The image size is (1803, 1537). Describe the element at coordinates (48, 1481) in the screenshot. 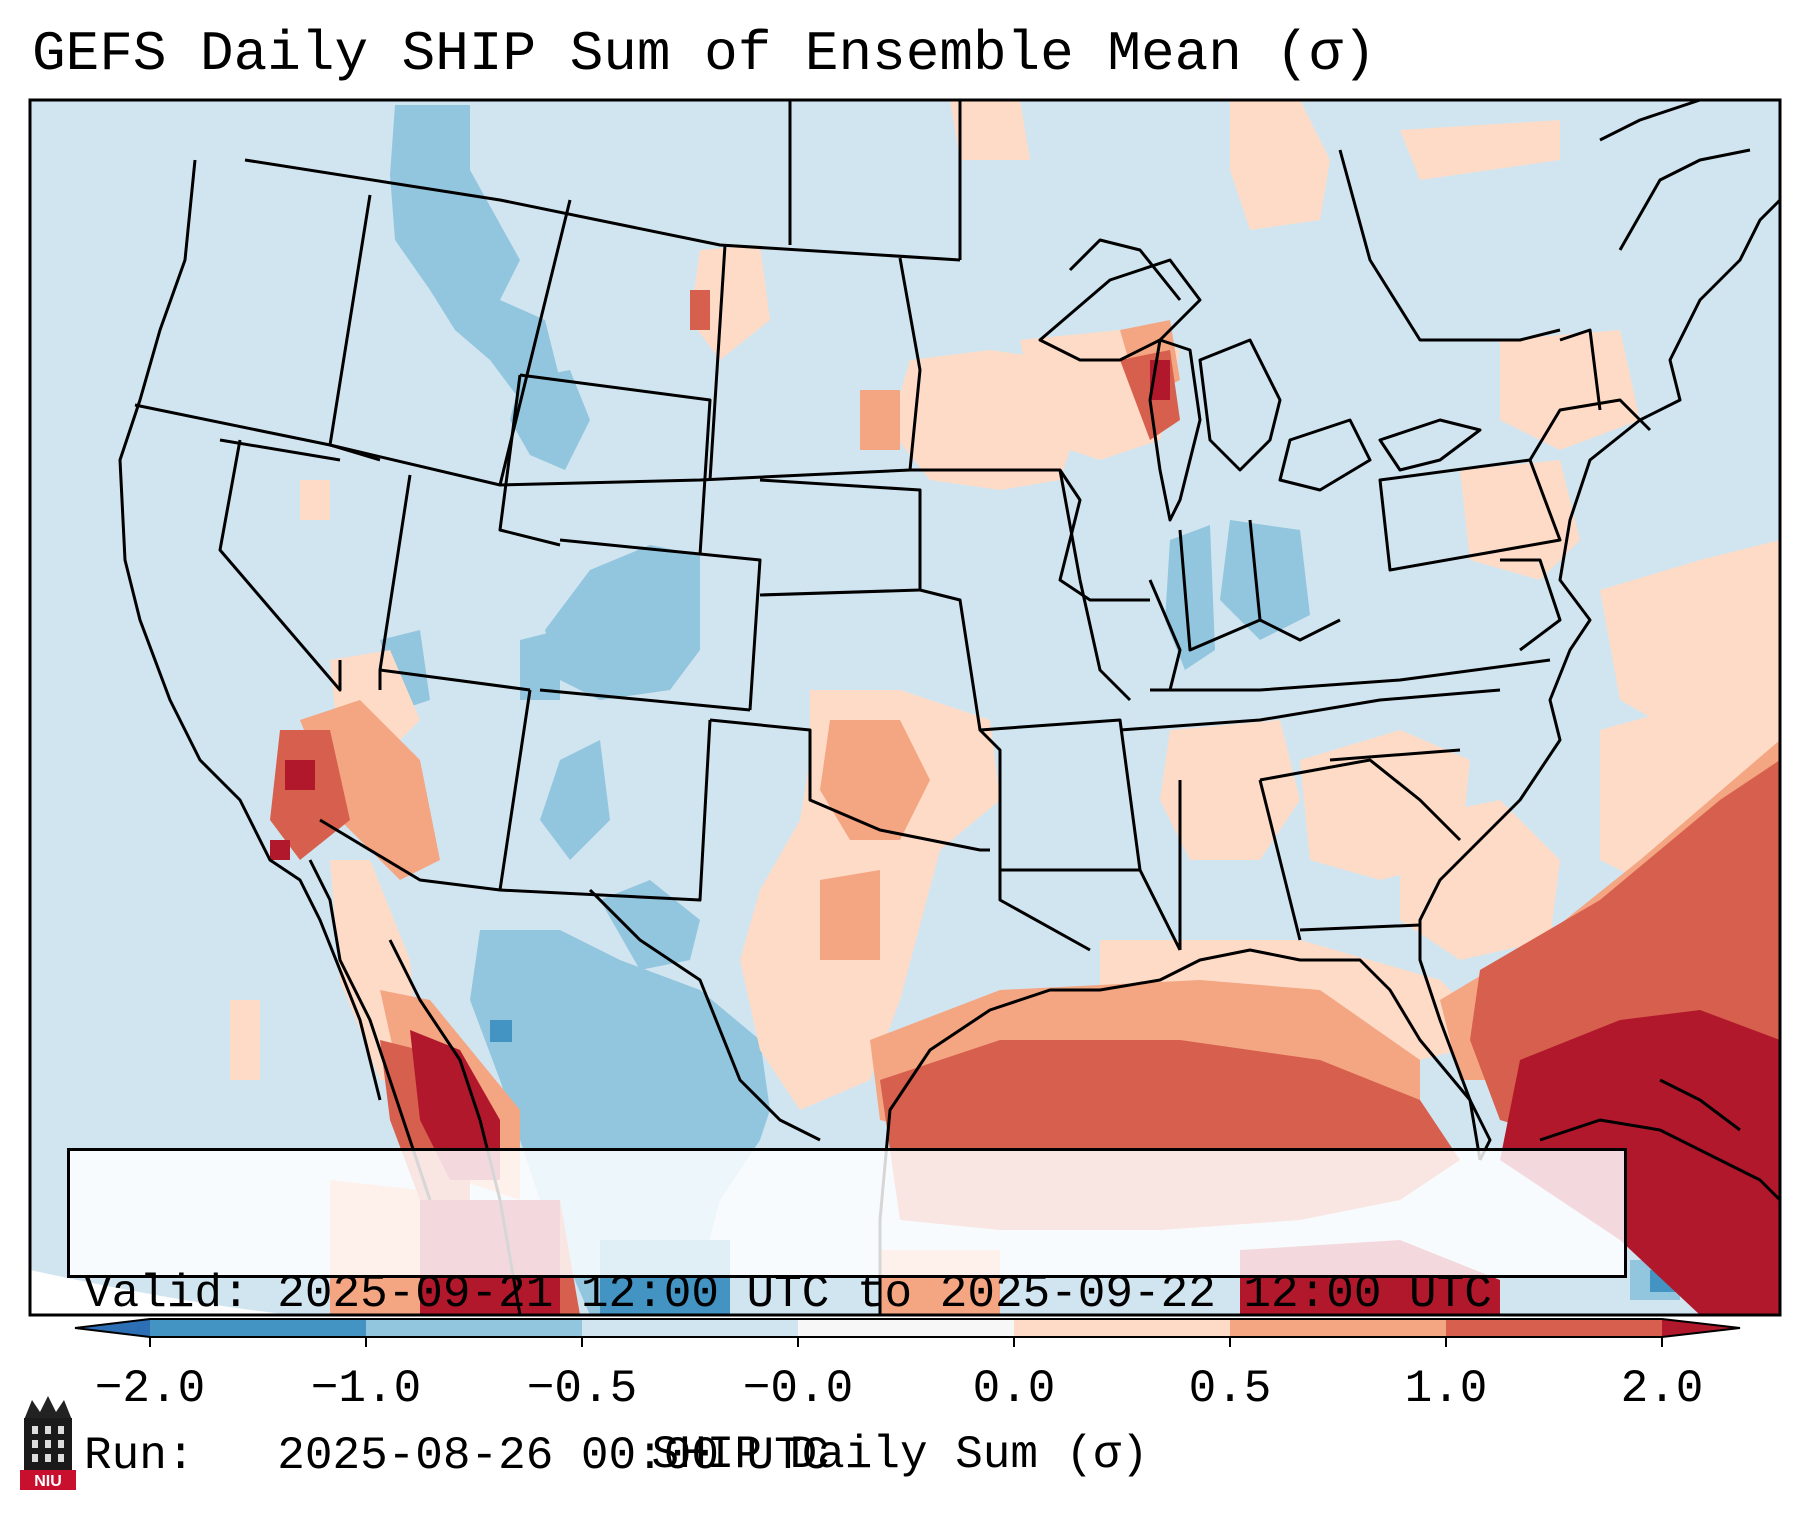

I see `logo-text: NIU` at that location.